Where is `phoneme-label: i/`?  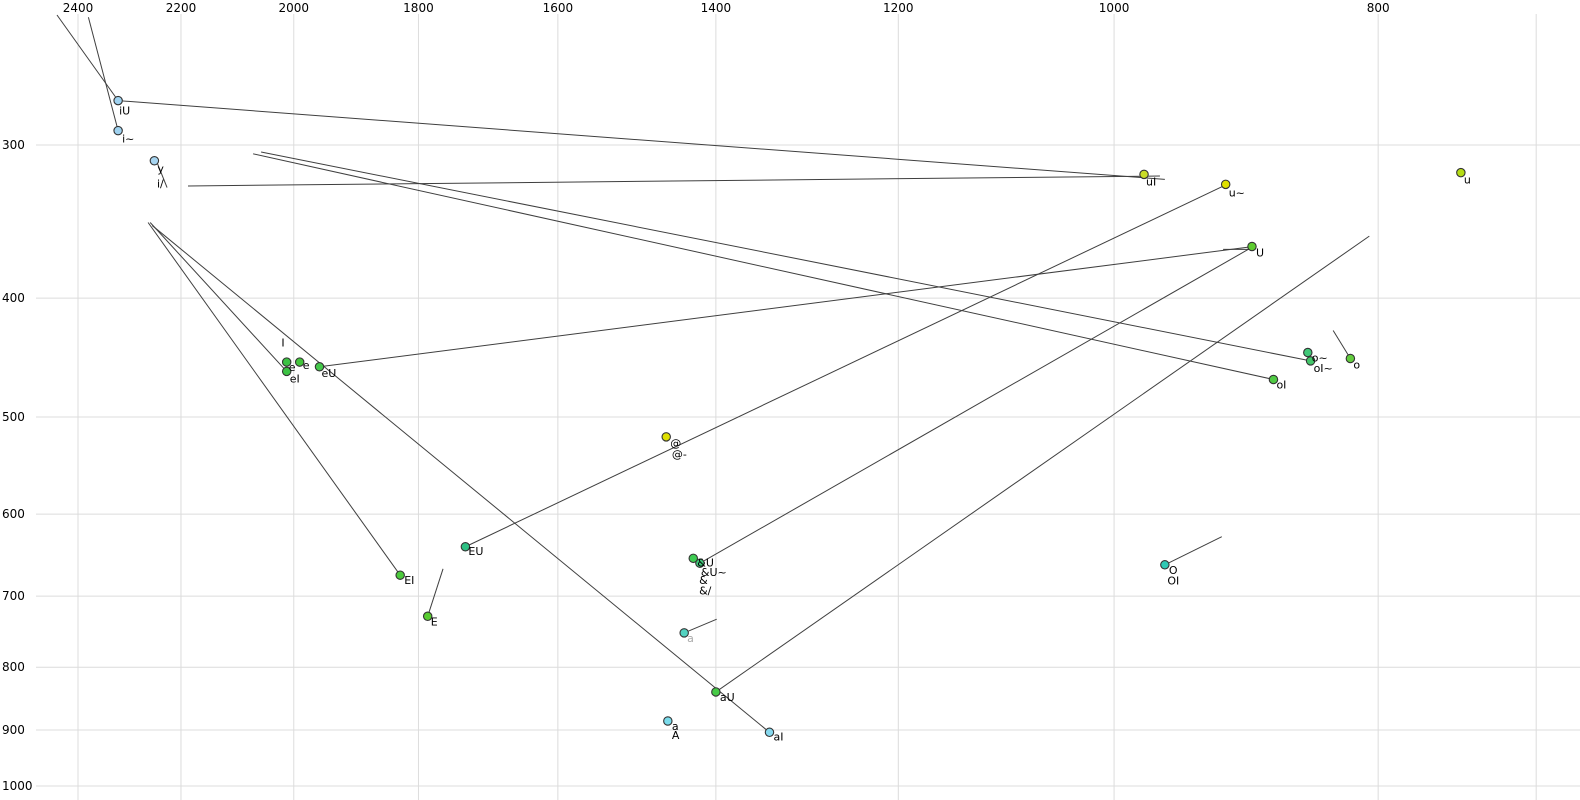 phoneme-label: i/ is located at coordinates (160, 184).